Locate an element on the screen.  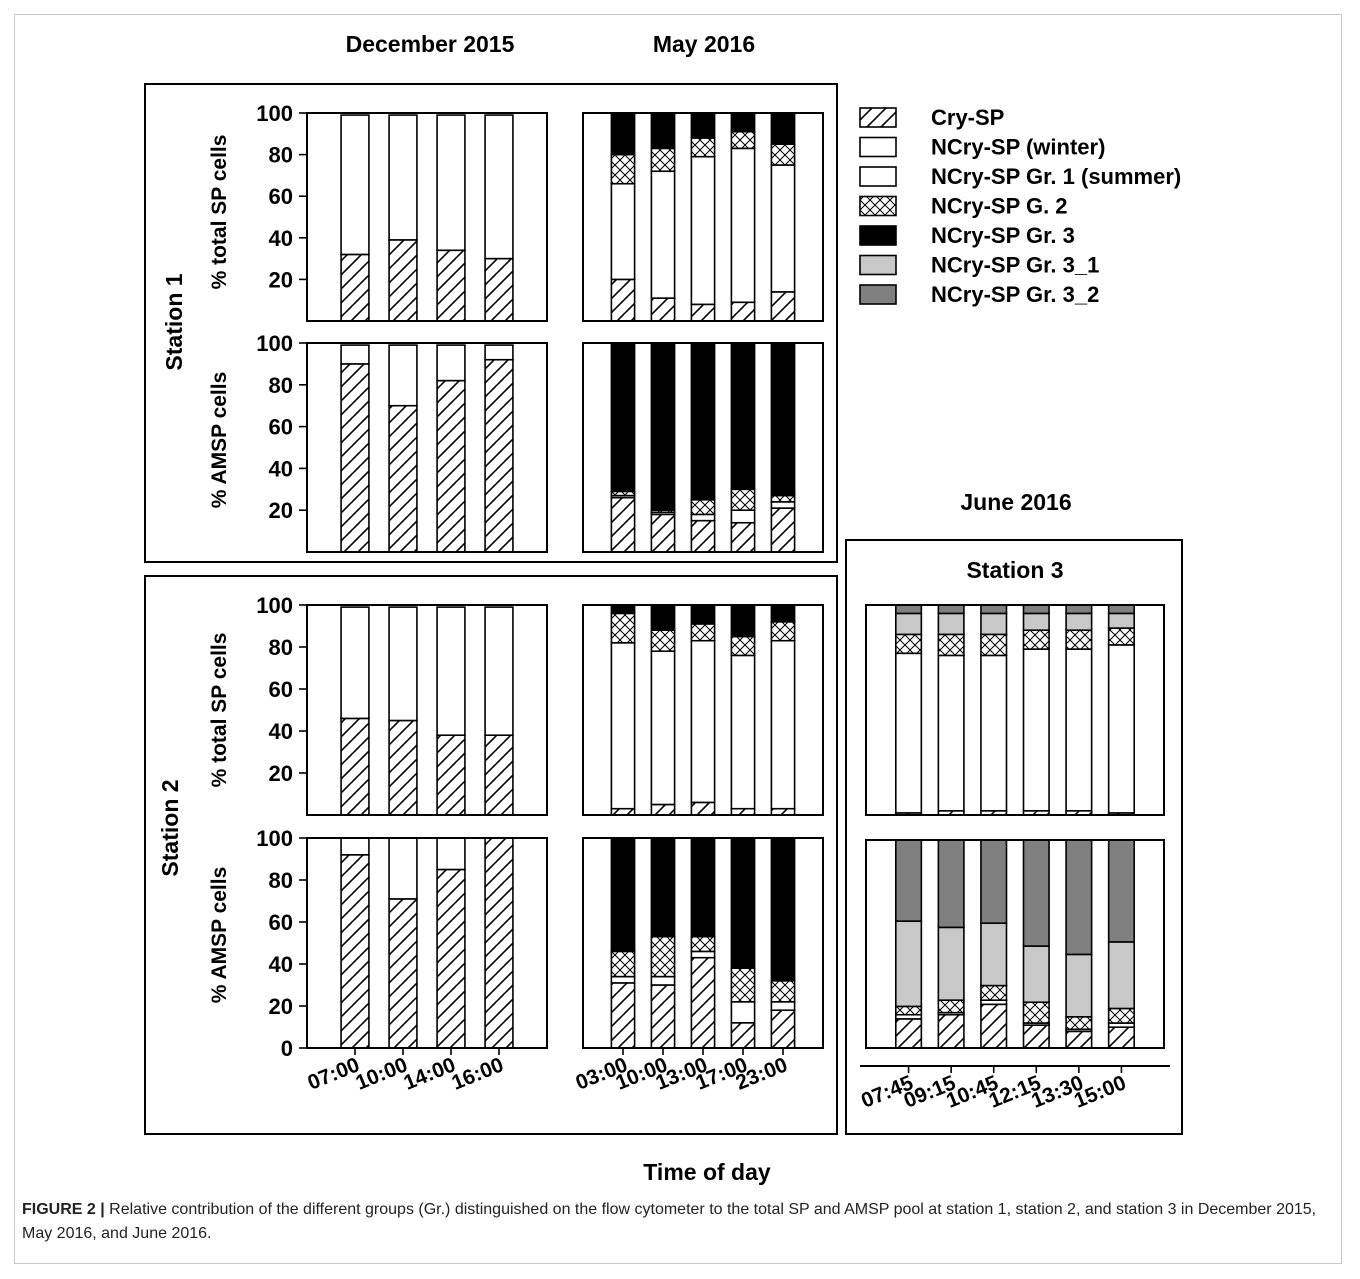
legend-item-cry-sp: Cry-SP is located at coordinates (931, 117).